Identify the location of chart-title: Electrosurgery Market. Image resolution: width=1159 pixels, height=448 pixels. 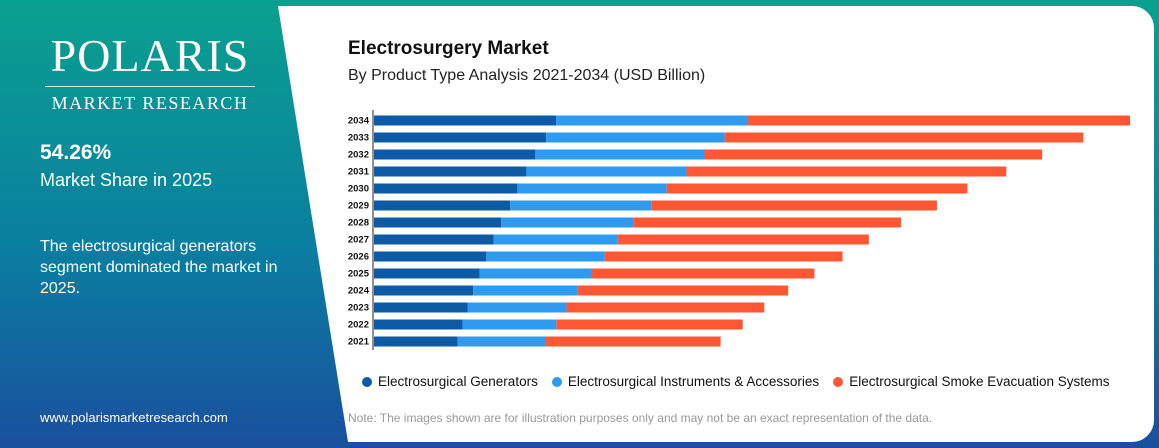
(448, 48).